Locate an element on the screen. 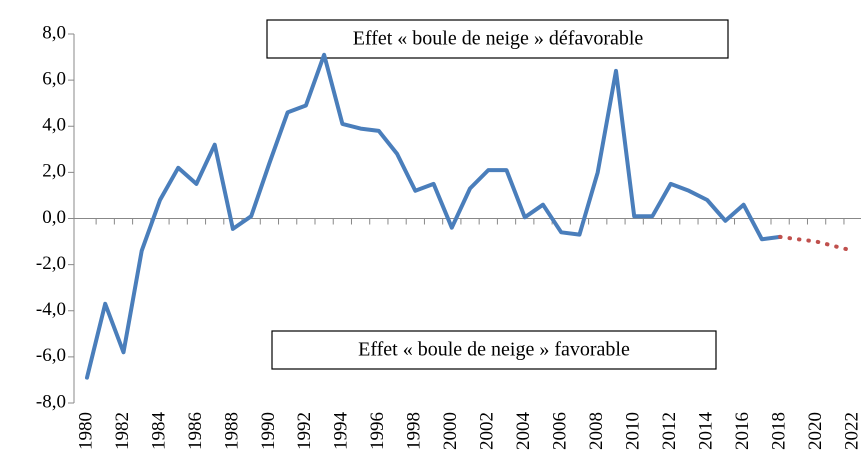 The height and width of the screenshot is (472, 861). x-tick-label: 1994 is located at coordinates (341, 431).